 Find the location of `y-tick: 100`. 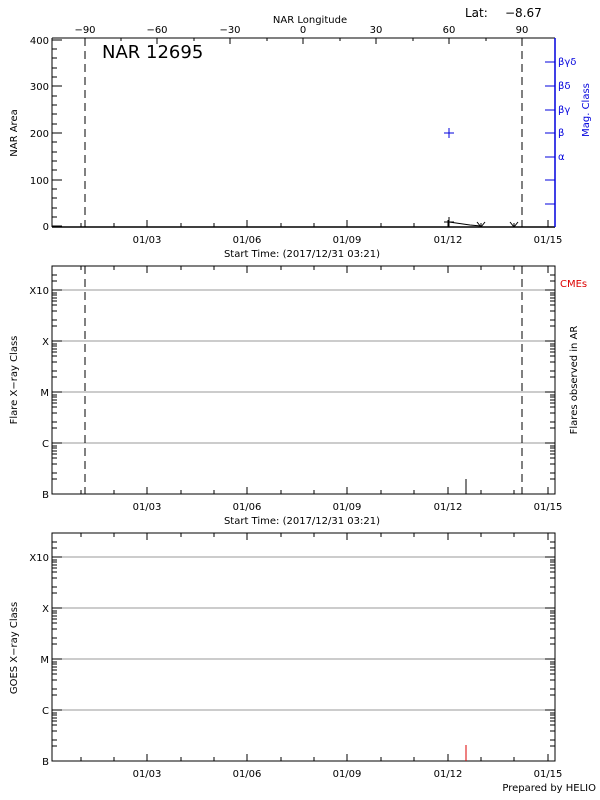

y-tick: 100 is located at coordinates (39, 181).